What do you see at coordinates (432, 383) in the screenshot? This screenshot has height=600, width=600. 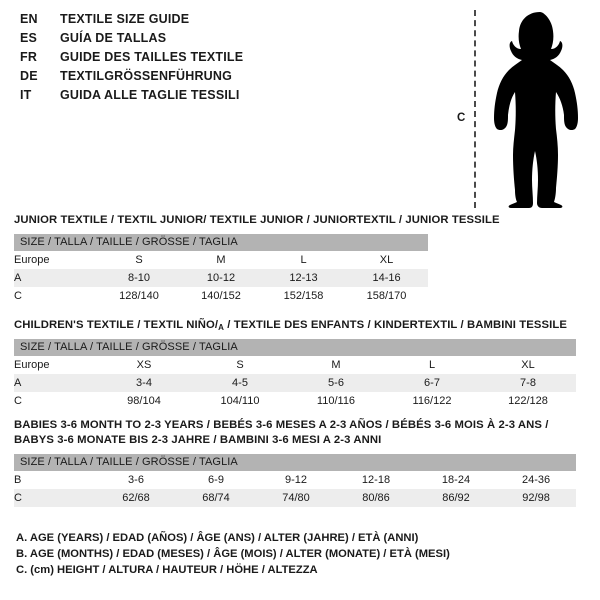 I see `cell-value: 6-7` at bounding box center [432, 383].